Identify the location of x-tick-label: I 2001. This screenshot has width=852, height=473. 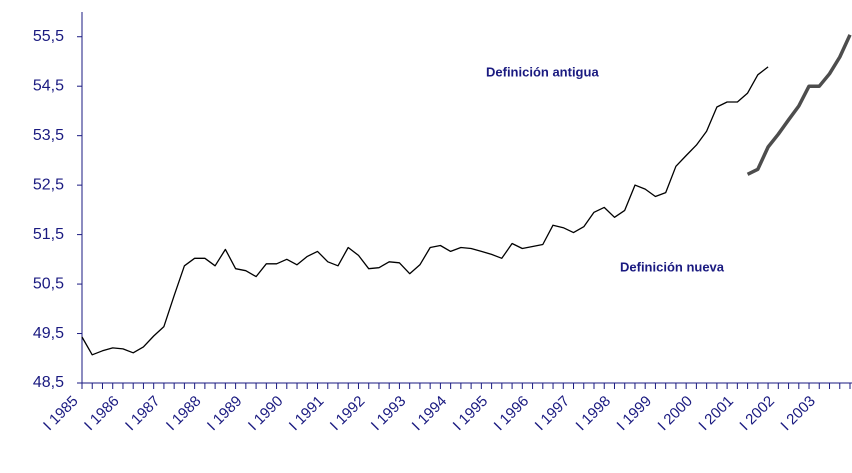
(716, 414).